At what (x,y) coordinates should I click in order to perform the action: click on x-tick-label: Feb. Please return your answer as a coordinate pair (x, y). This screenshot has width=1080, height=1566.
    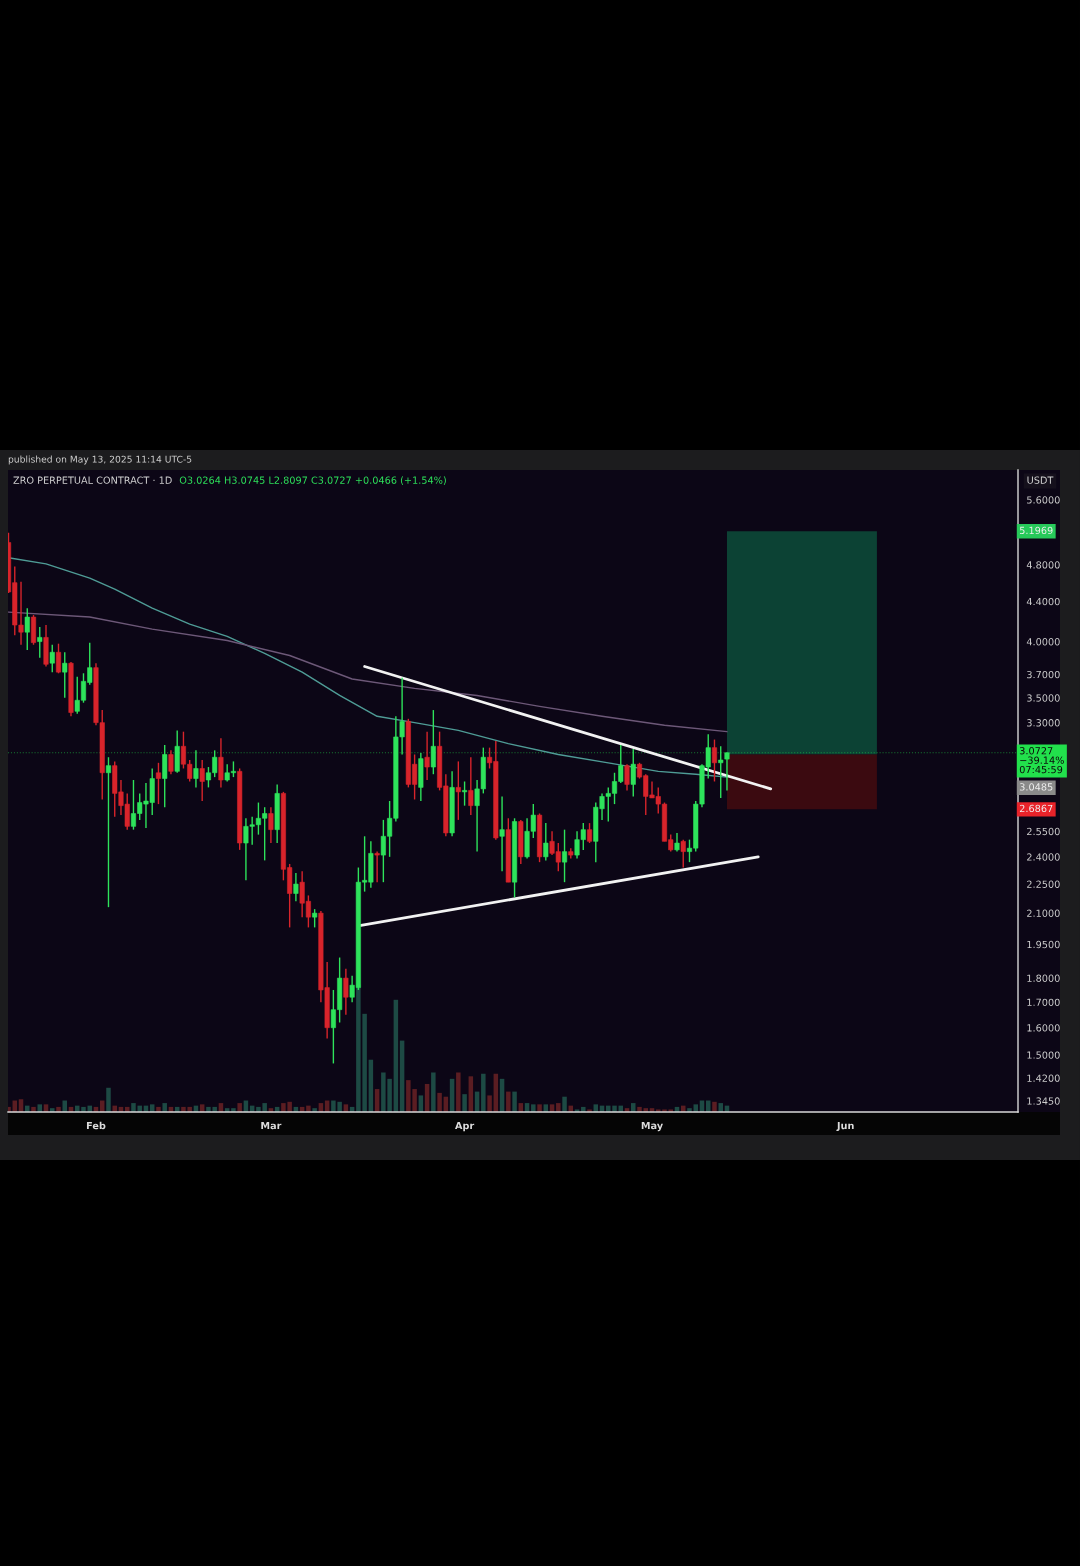
    Looking at the image, I should click on (96, 1125).